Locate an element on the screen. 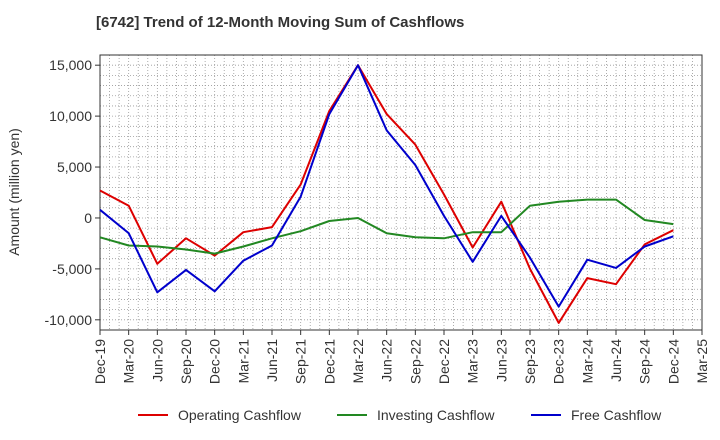  y-axis-label: Amount (million yen) is located at coordinates (14, 192).